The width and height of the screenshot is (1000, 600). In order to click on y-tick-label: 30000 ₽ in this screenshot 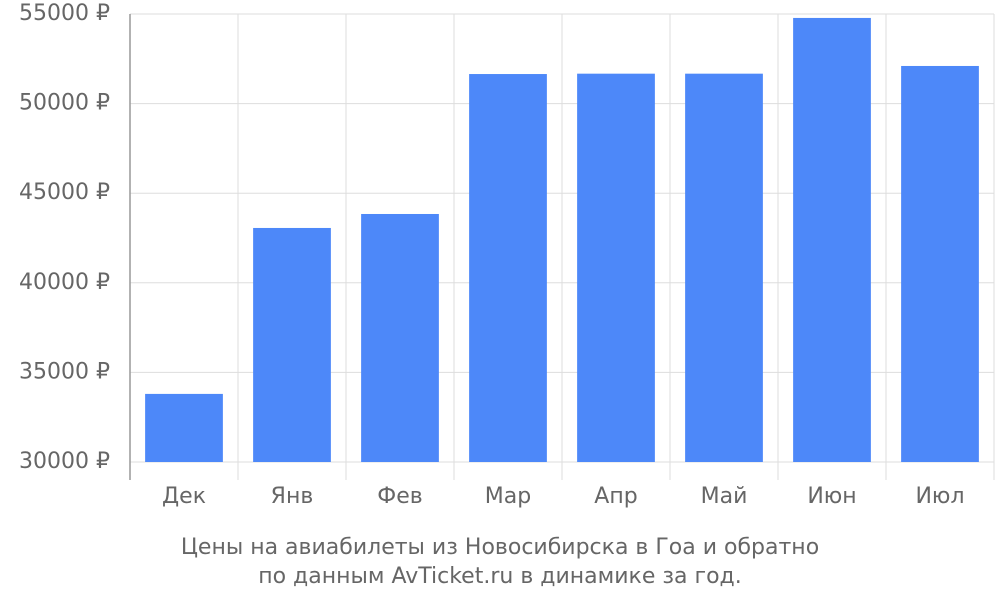, I will do `click(64, 461)`.